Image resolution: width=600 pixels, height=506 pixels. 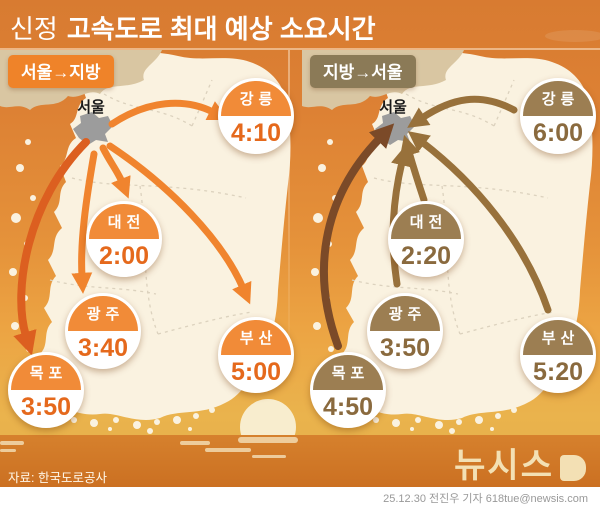 What do you see at coordinates (300, 49) in the screenshot?
I see `title-divider-line` at bounding box center [300, 49].